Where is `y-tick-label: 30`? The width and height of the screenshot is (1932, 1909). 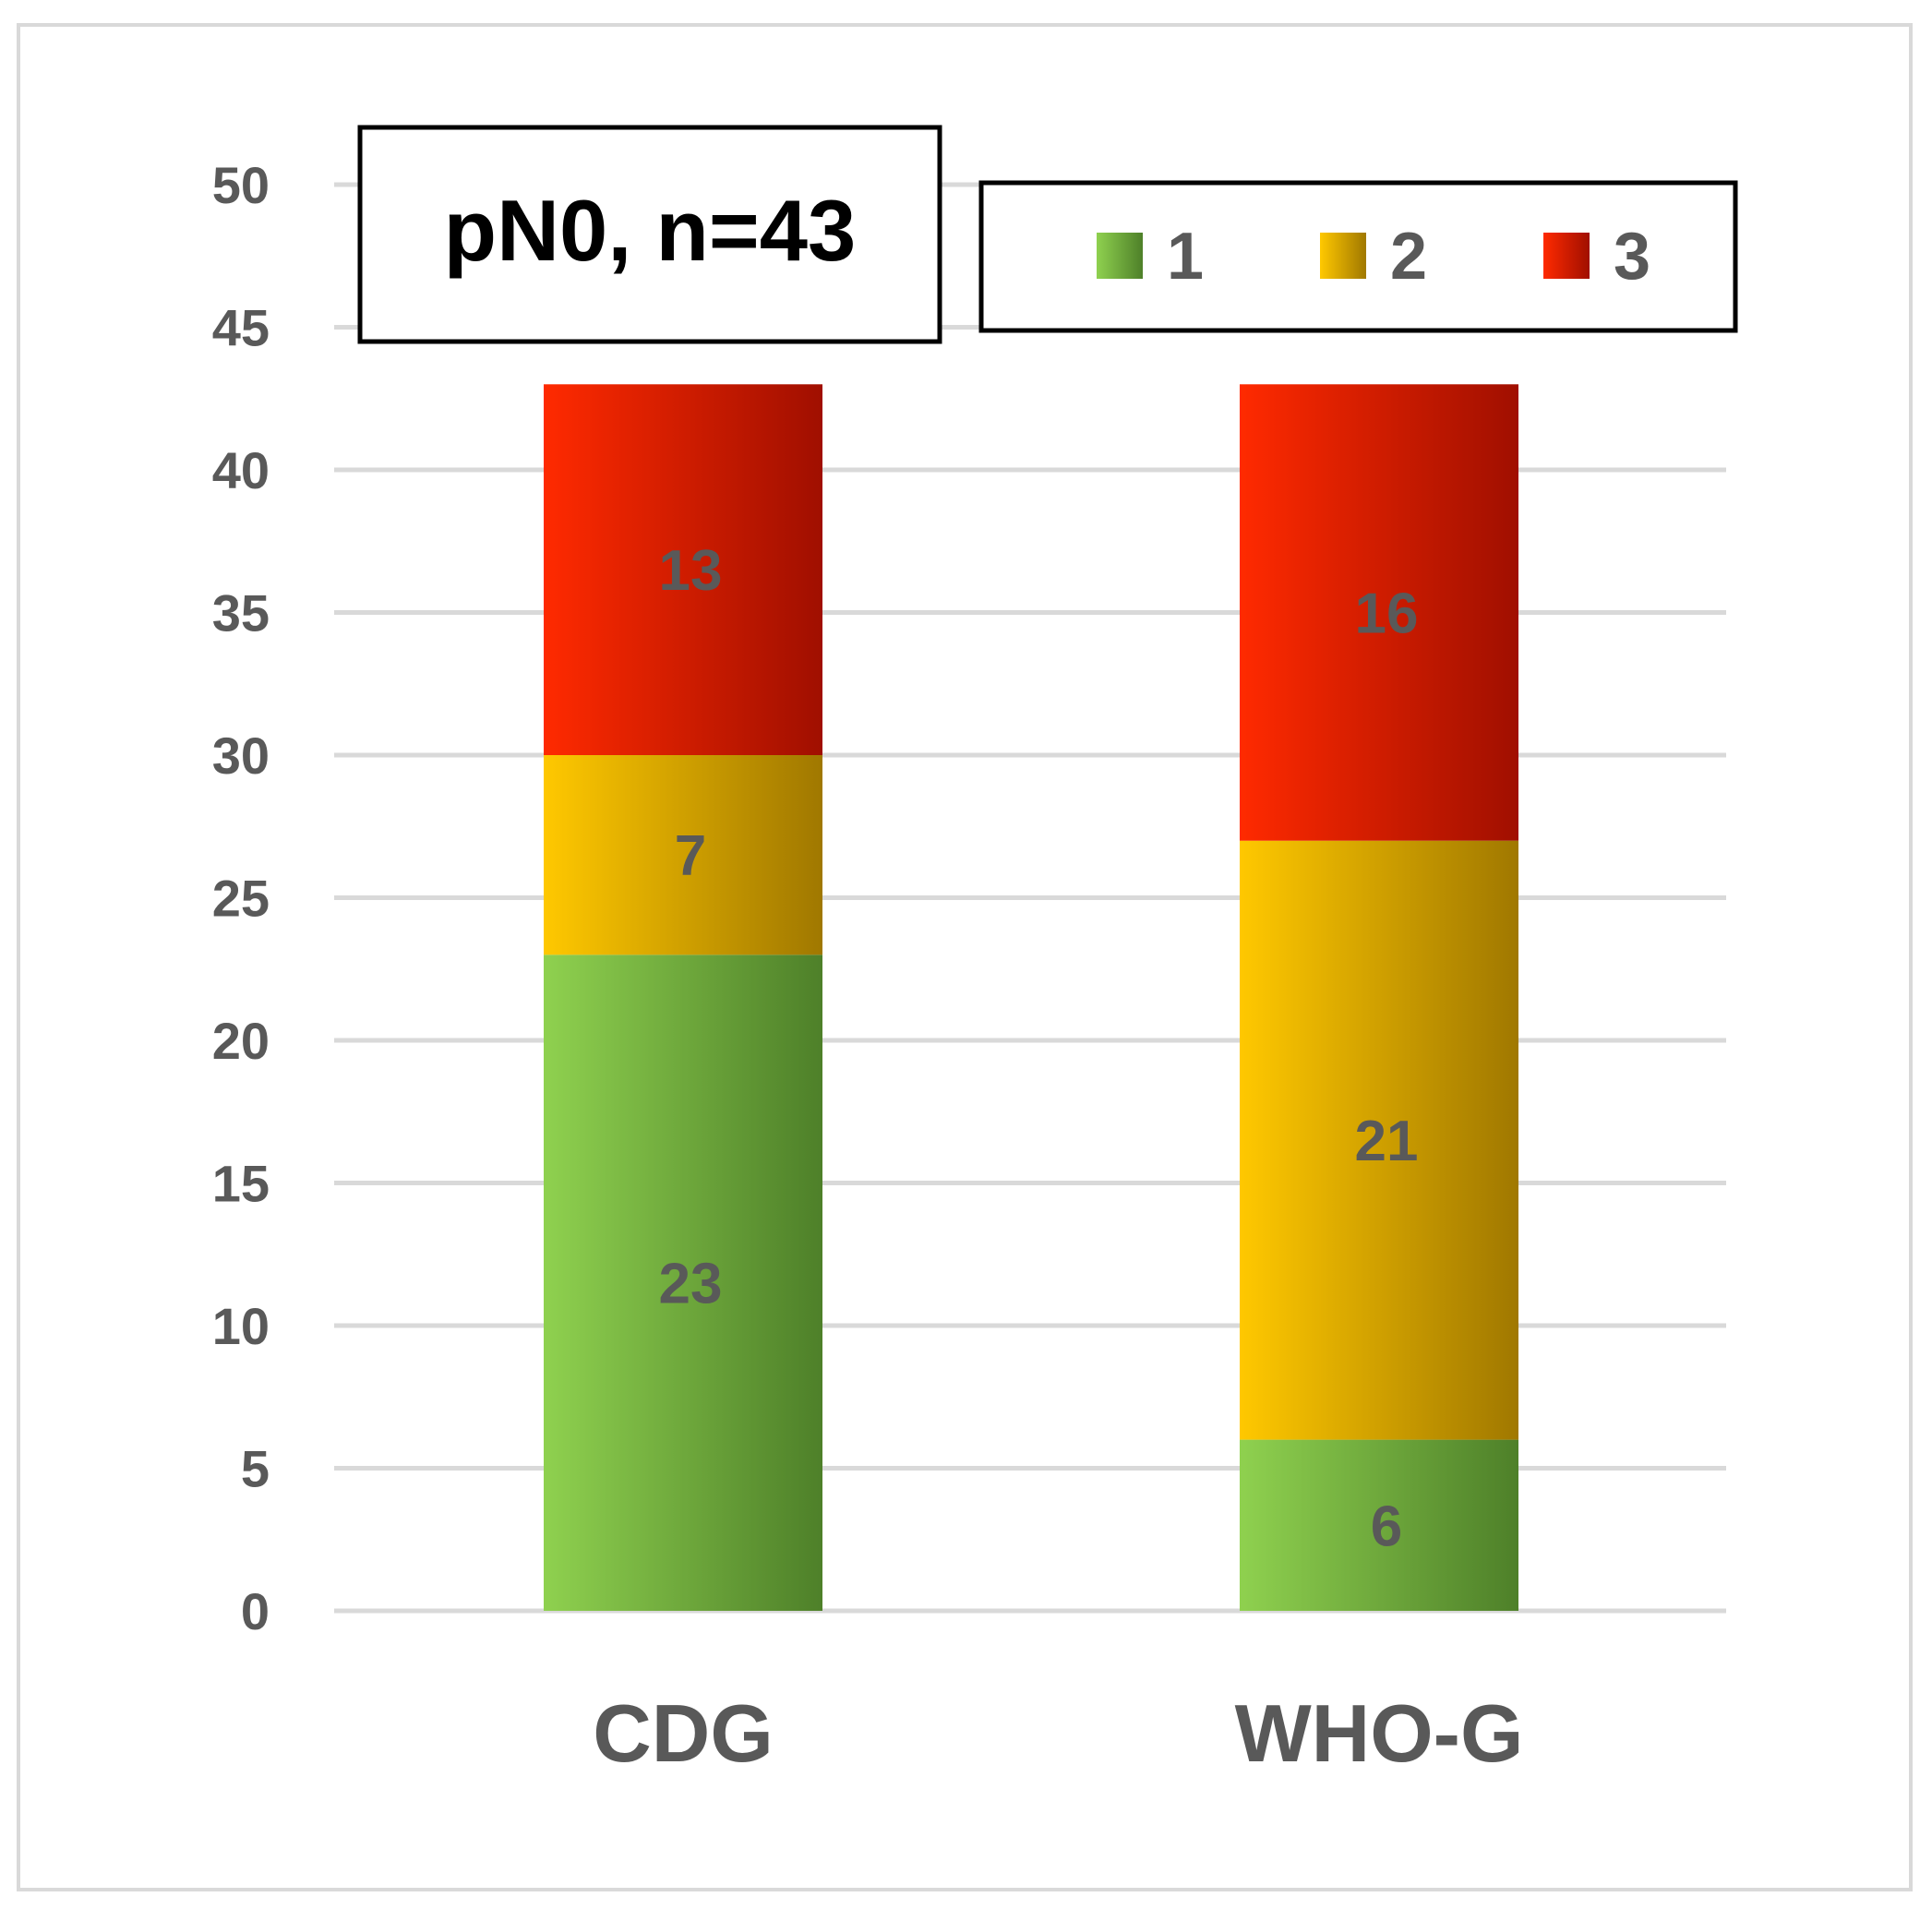 y-tick-label: 30 is located at coordinates (241, 756).